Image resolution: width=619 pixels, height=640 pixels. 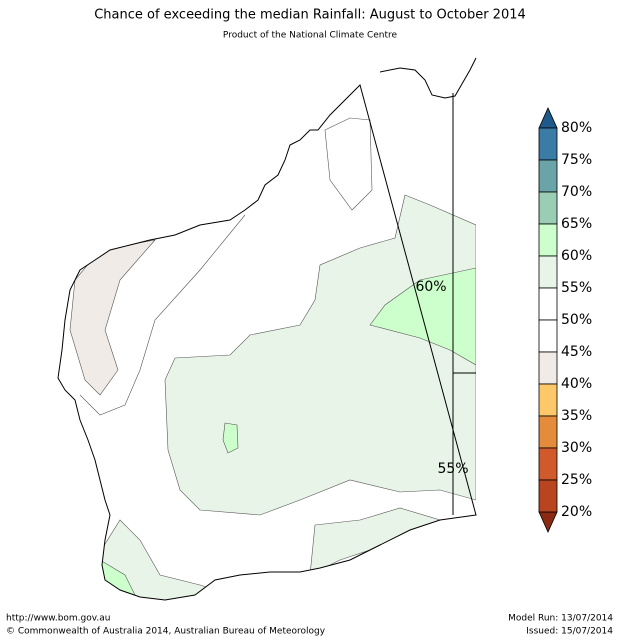 I want to click on contour-label: 60%, so click(x=430, y=287).